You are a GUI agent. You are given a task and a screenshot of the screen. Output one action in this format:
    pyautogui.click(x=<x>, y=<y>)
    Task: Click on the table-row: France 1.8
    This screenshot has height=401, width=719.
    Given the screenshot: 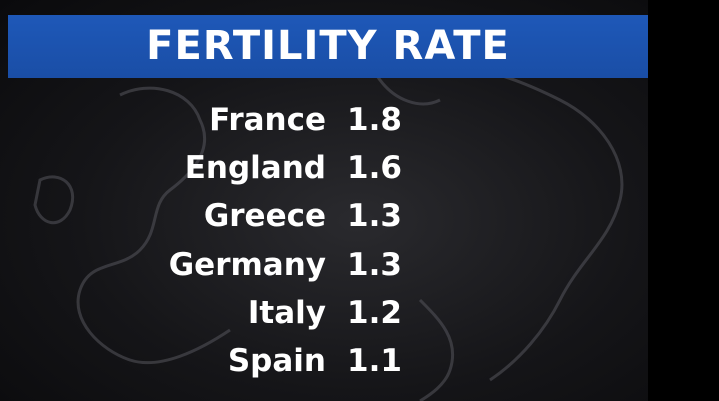 What is the action you would take?
    pyautogui.click(x=324, y=120)
    